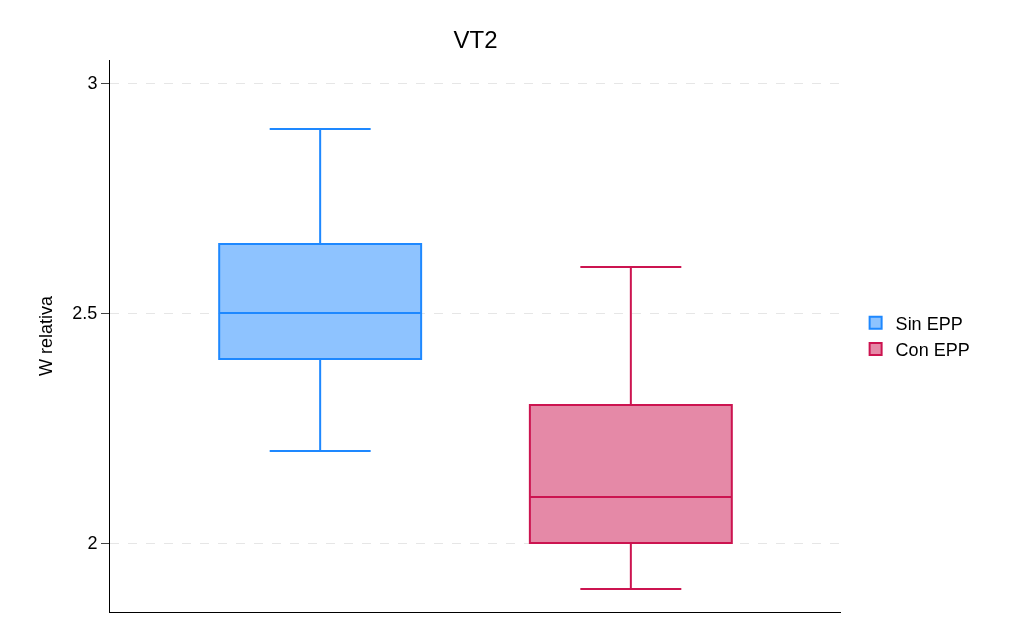 Image resolution: width=1021 pixels, height=627 pixels. Describe the element at coordinates (475, 40) in the screenshot. I see `chart-title: VT2` at that location.